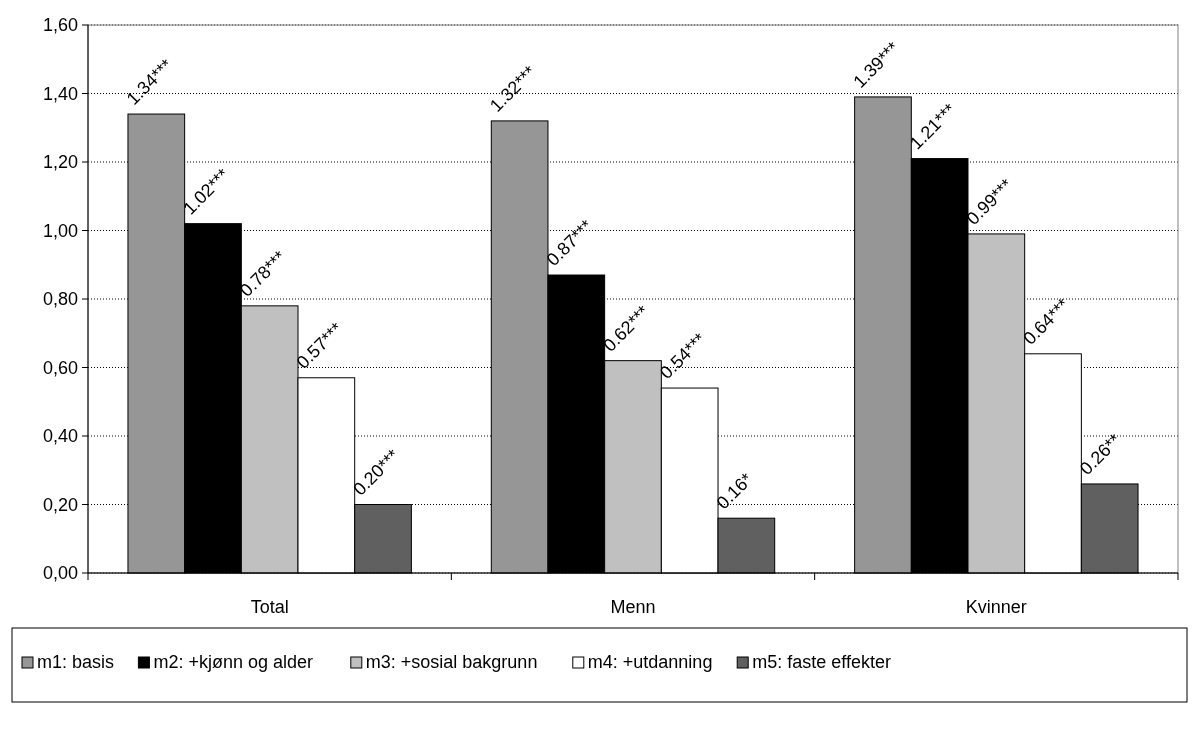  I want to click on x-tick-label: Kvinner, so click(996, 607).